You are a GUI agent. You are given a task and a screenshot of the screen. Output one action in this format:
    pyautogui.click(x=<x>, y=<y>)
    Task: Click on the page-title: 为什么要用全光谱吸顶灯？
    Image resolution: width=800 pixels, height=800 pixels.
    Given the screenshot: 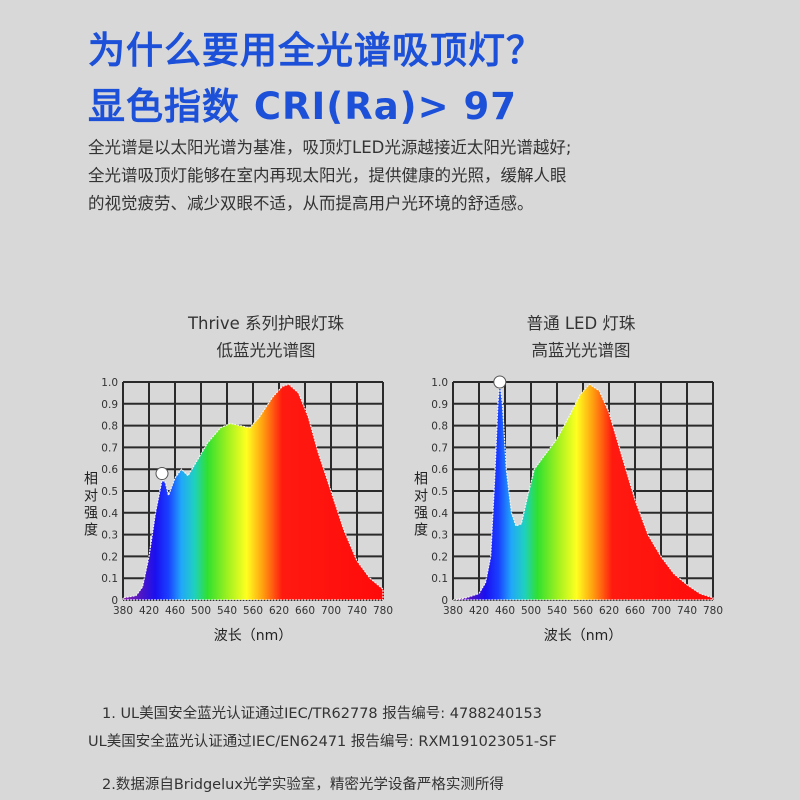 What is the action you would take?
    pyautogui.click(x=316, y=50)
    